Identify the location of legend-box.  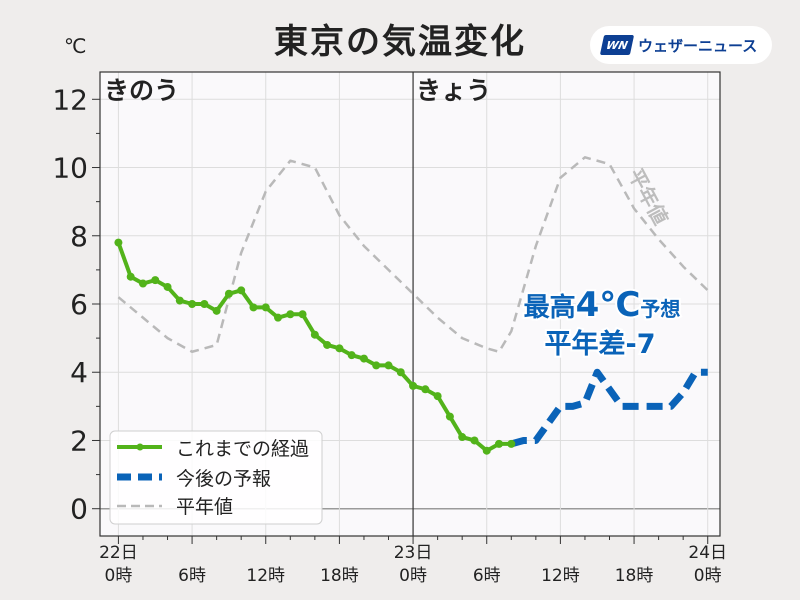
(216, 477).